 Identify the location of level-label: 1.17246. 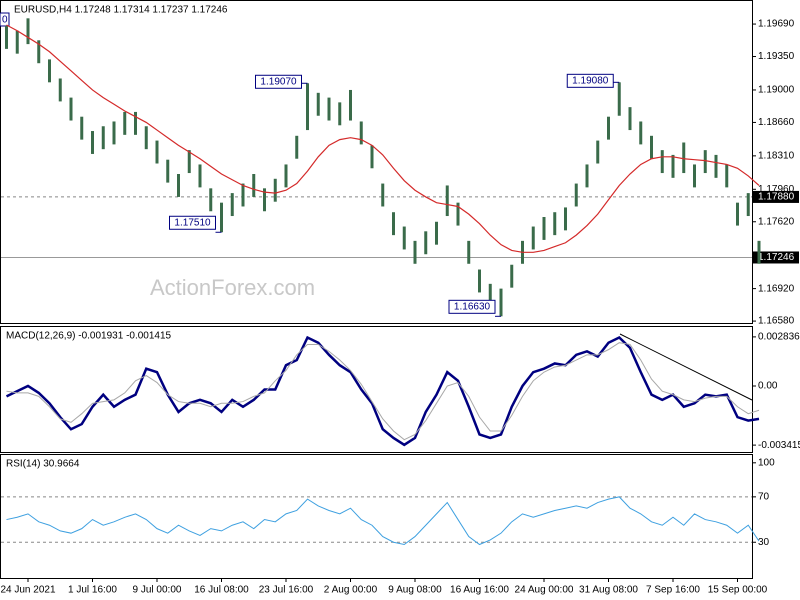
(776, 257).